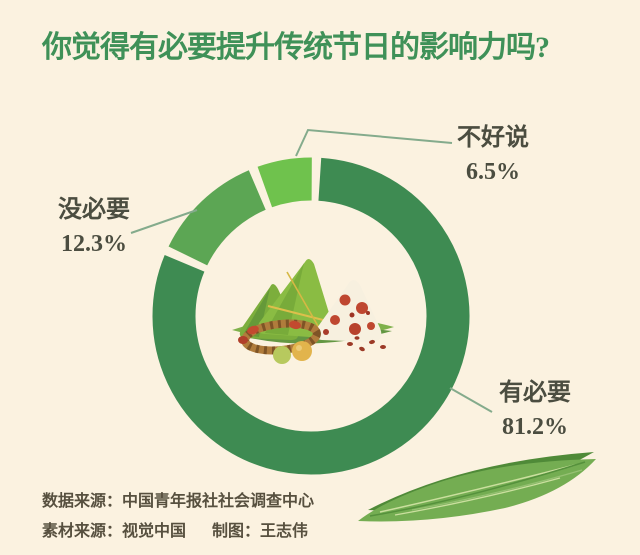 The width and height of the screenshot is (640, 555). Describe the element at coordinates (493, 138) in the screenshot. I see `slice-label: 不好说` at that location.